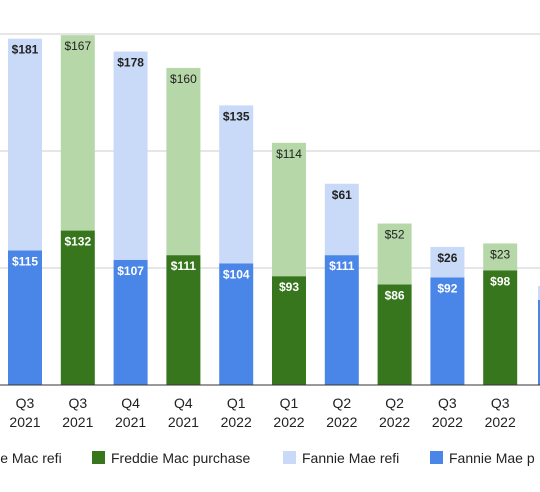 Image resolution: width=540 pixels, height=492 pixels. What do you see at coordinates (289, 287) in the screenshot?
I see `data-label-purchase: $93` at bounding box center [289, 287].